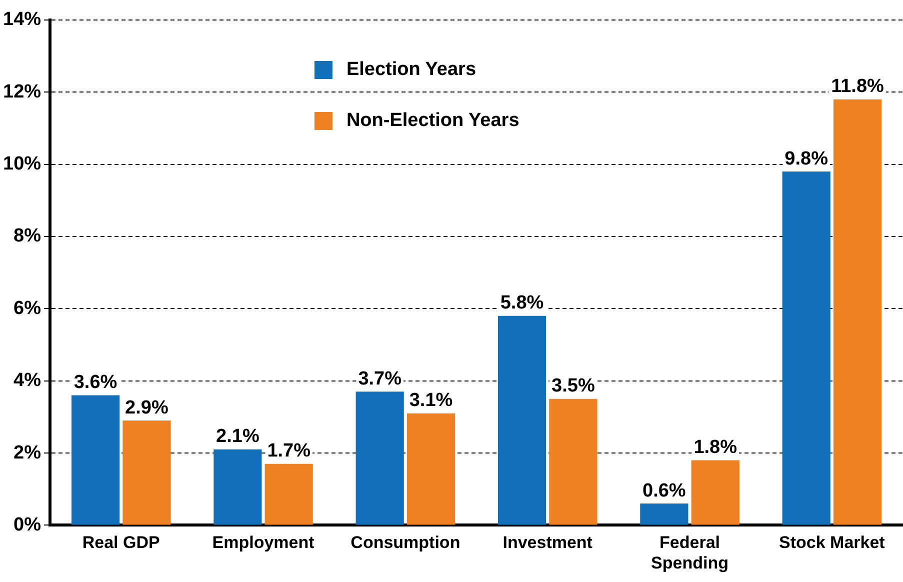 This screenshot has width=903, height=582. What do you see at coordinates (433, 121) in the screenshot?
I see `legend-label: Non-Election Years` at bounding box center [433, 121].